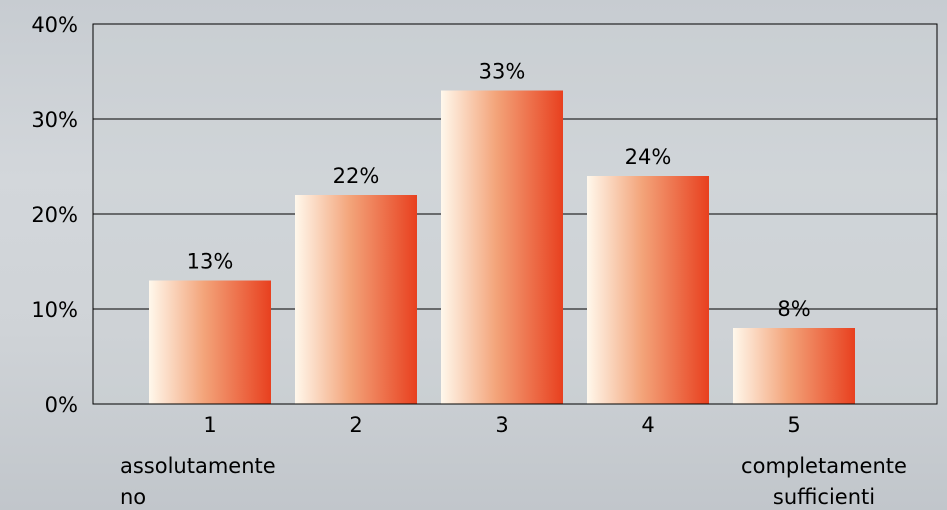 The image size is (947, 510). What do you see at coordinates (355, 425) in the screenshot?
I see `x-tick-label: 2` at bounding box center [355, 425].